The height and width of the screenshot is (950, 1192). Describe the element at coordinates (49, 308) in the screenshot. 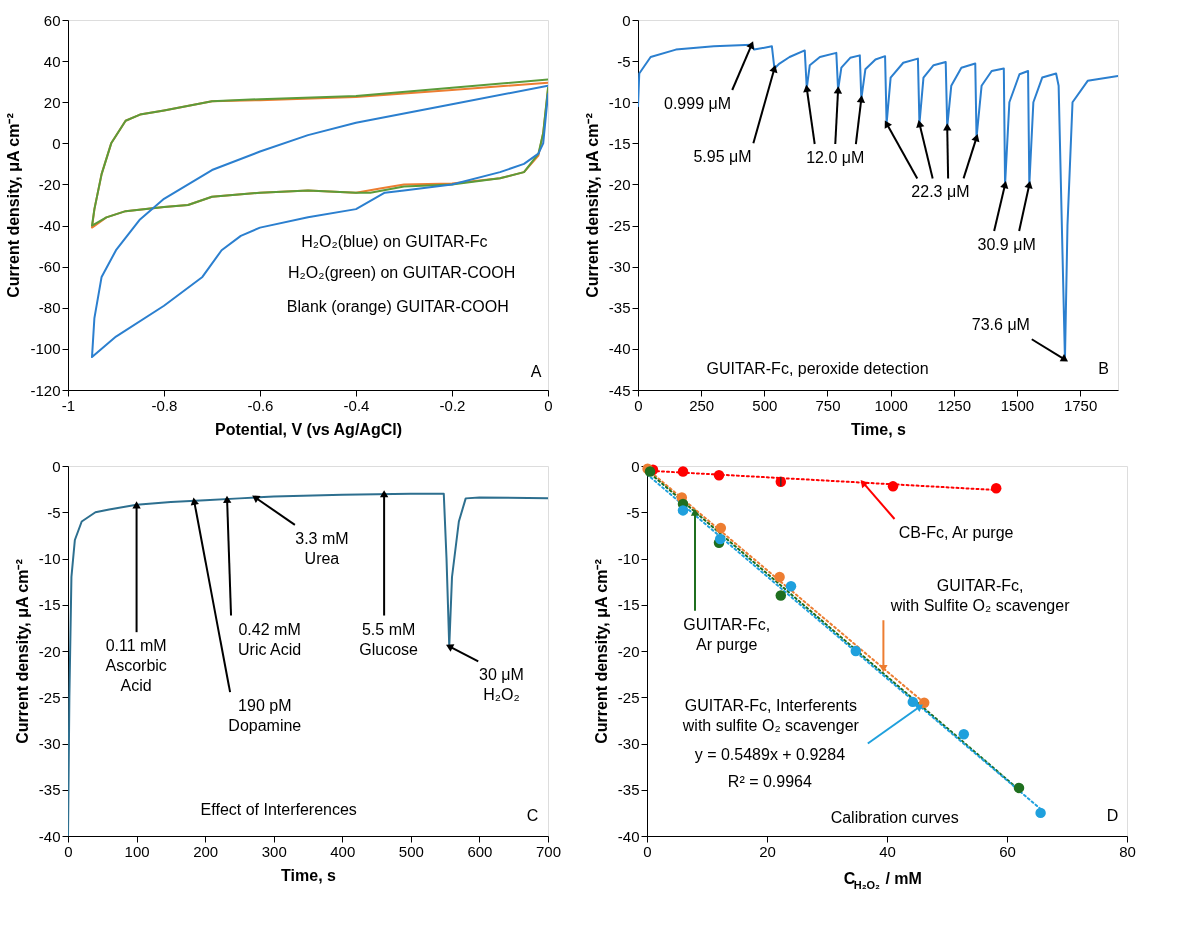

I see `y-tick-label: -80` at that location.